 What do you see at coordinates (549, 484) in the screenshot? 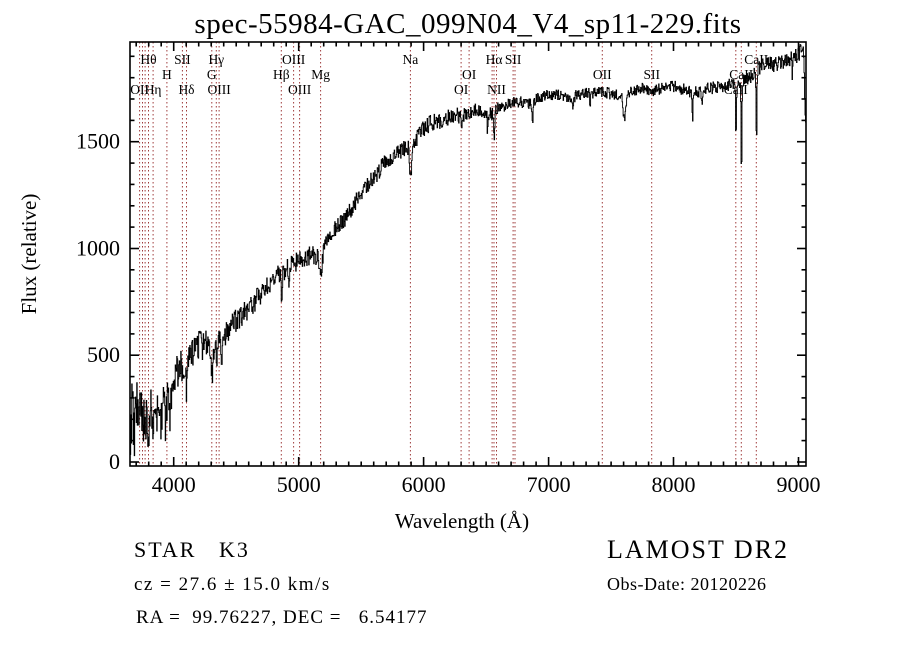
I see `x-tick-label: 7000` at bounding box center [549, 484].